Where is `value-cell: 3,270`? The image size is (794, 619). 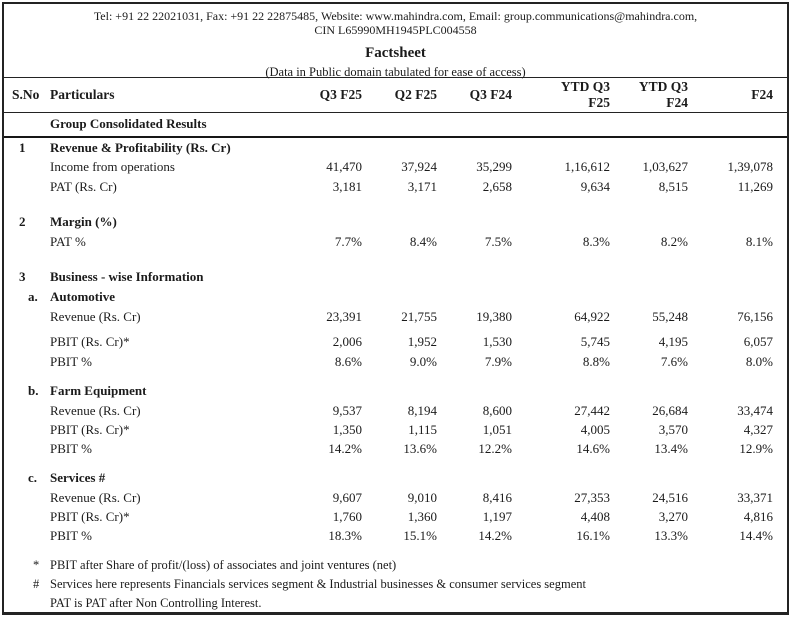 value-cell: 3,270 is located at coordinates (673, 516).